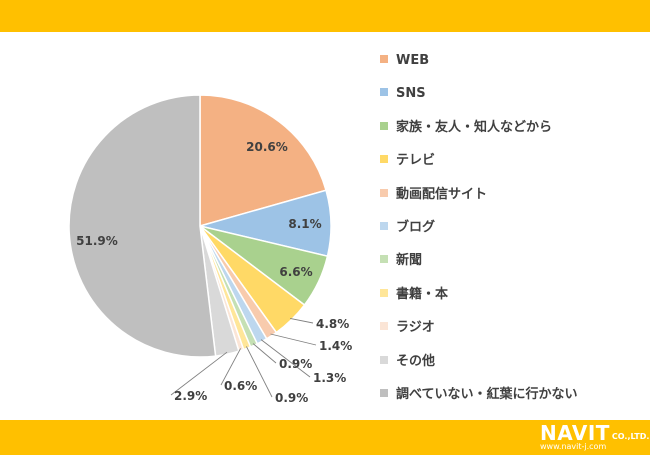 This screenshot has width=650, height=455. What do you see at coordinates (630, 436) in the screenshot?
I see `logo-suffix: CO.,LTD.` at bounding box center [630, 436].